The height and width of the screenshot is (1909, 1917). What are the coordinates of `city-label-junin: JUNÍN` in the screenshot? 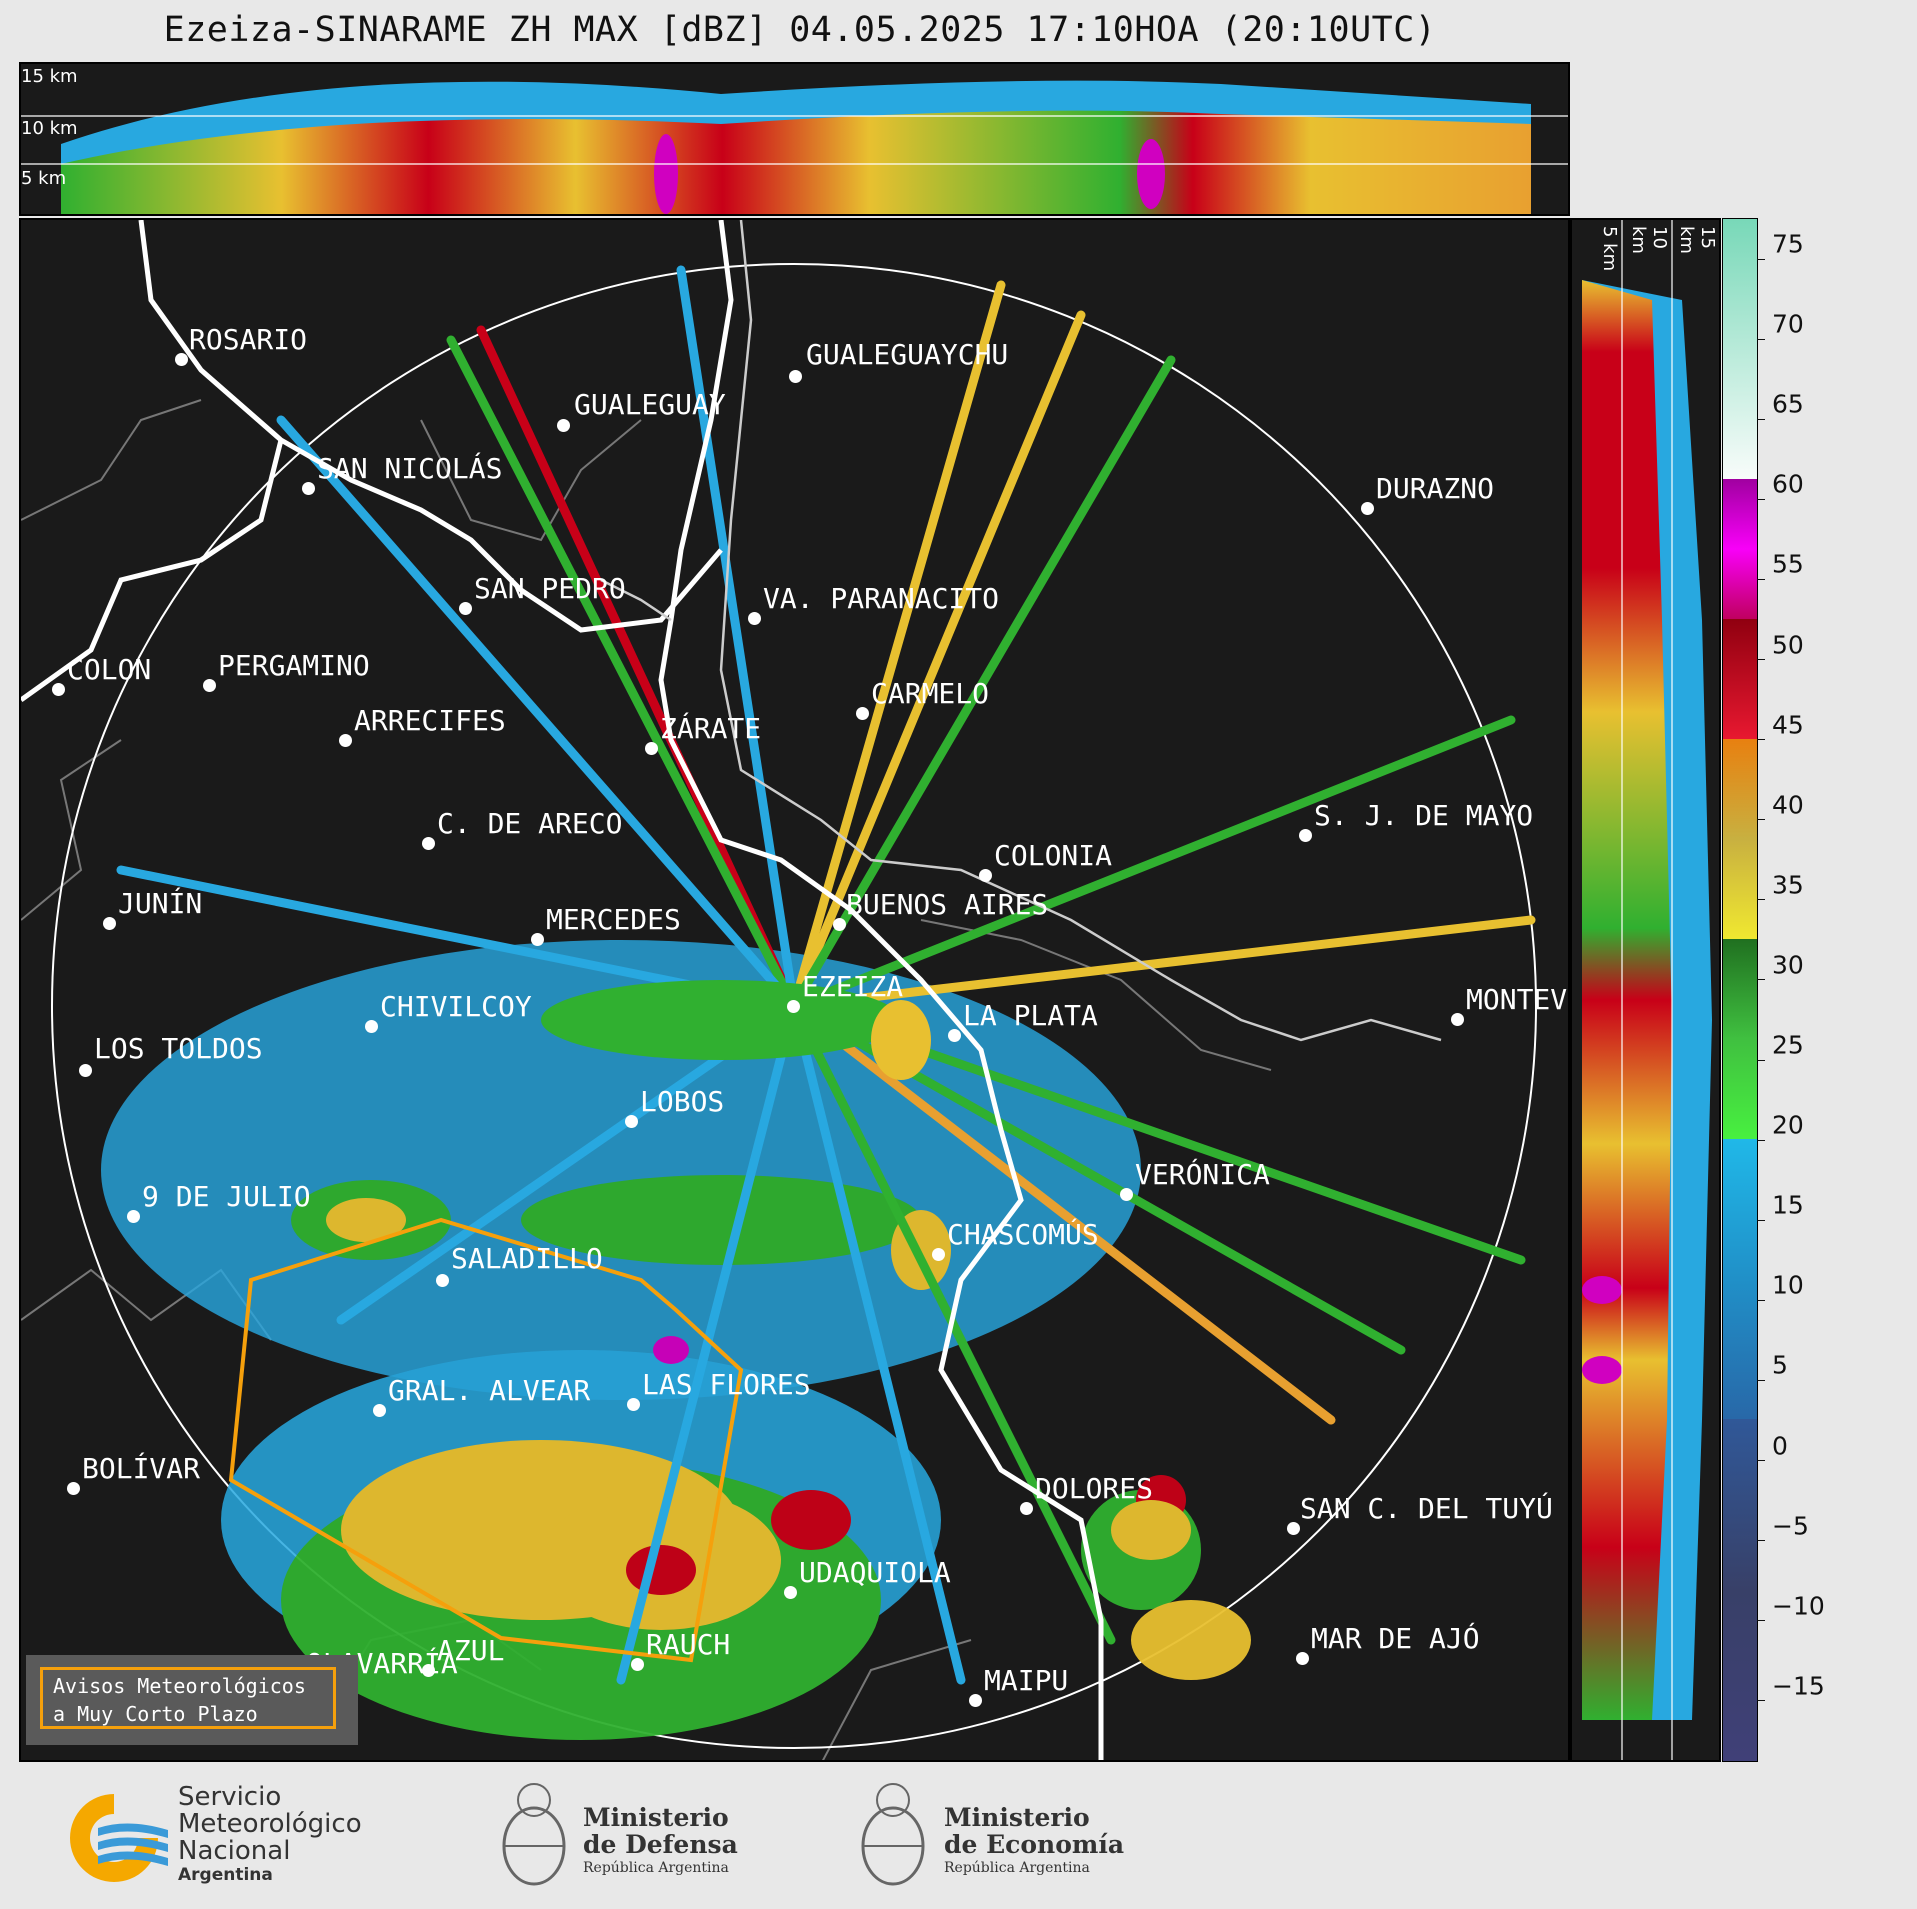 It's located at (160, 903).